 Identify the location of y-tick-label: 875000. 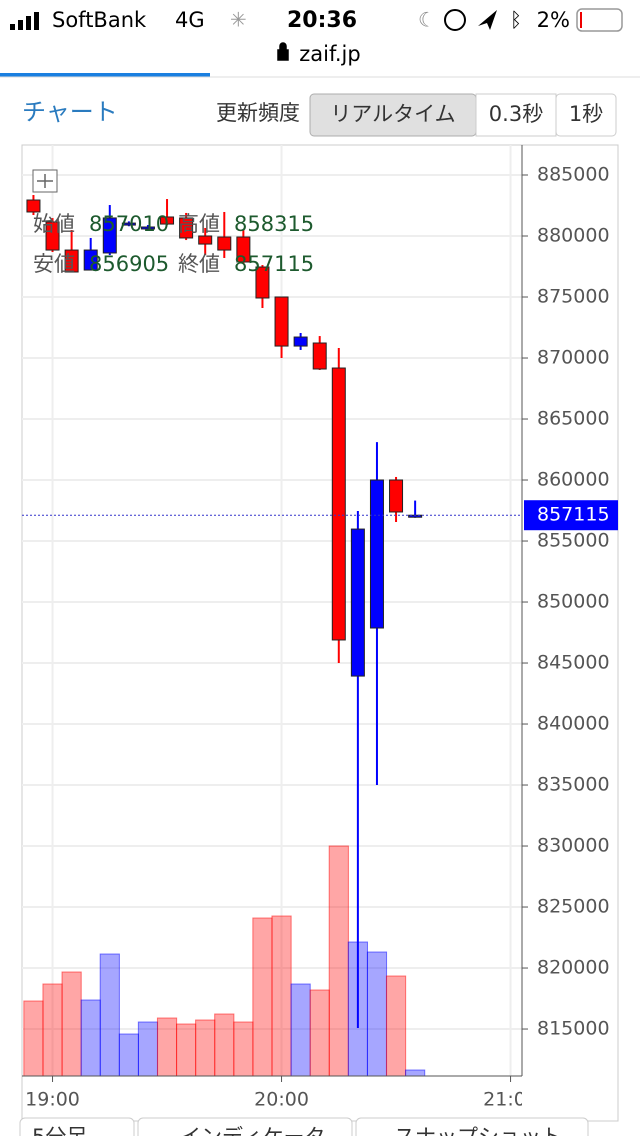
(573, 297).